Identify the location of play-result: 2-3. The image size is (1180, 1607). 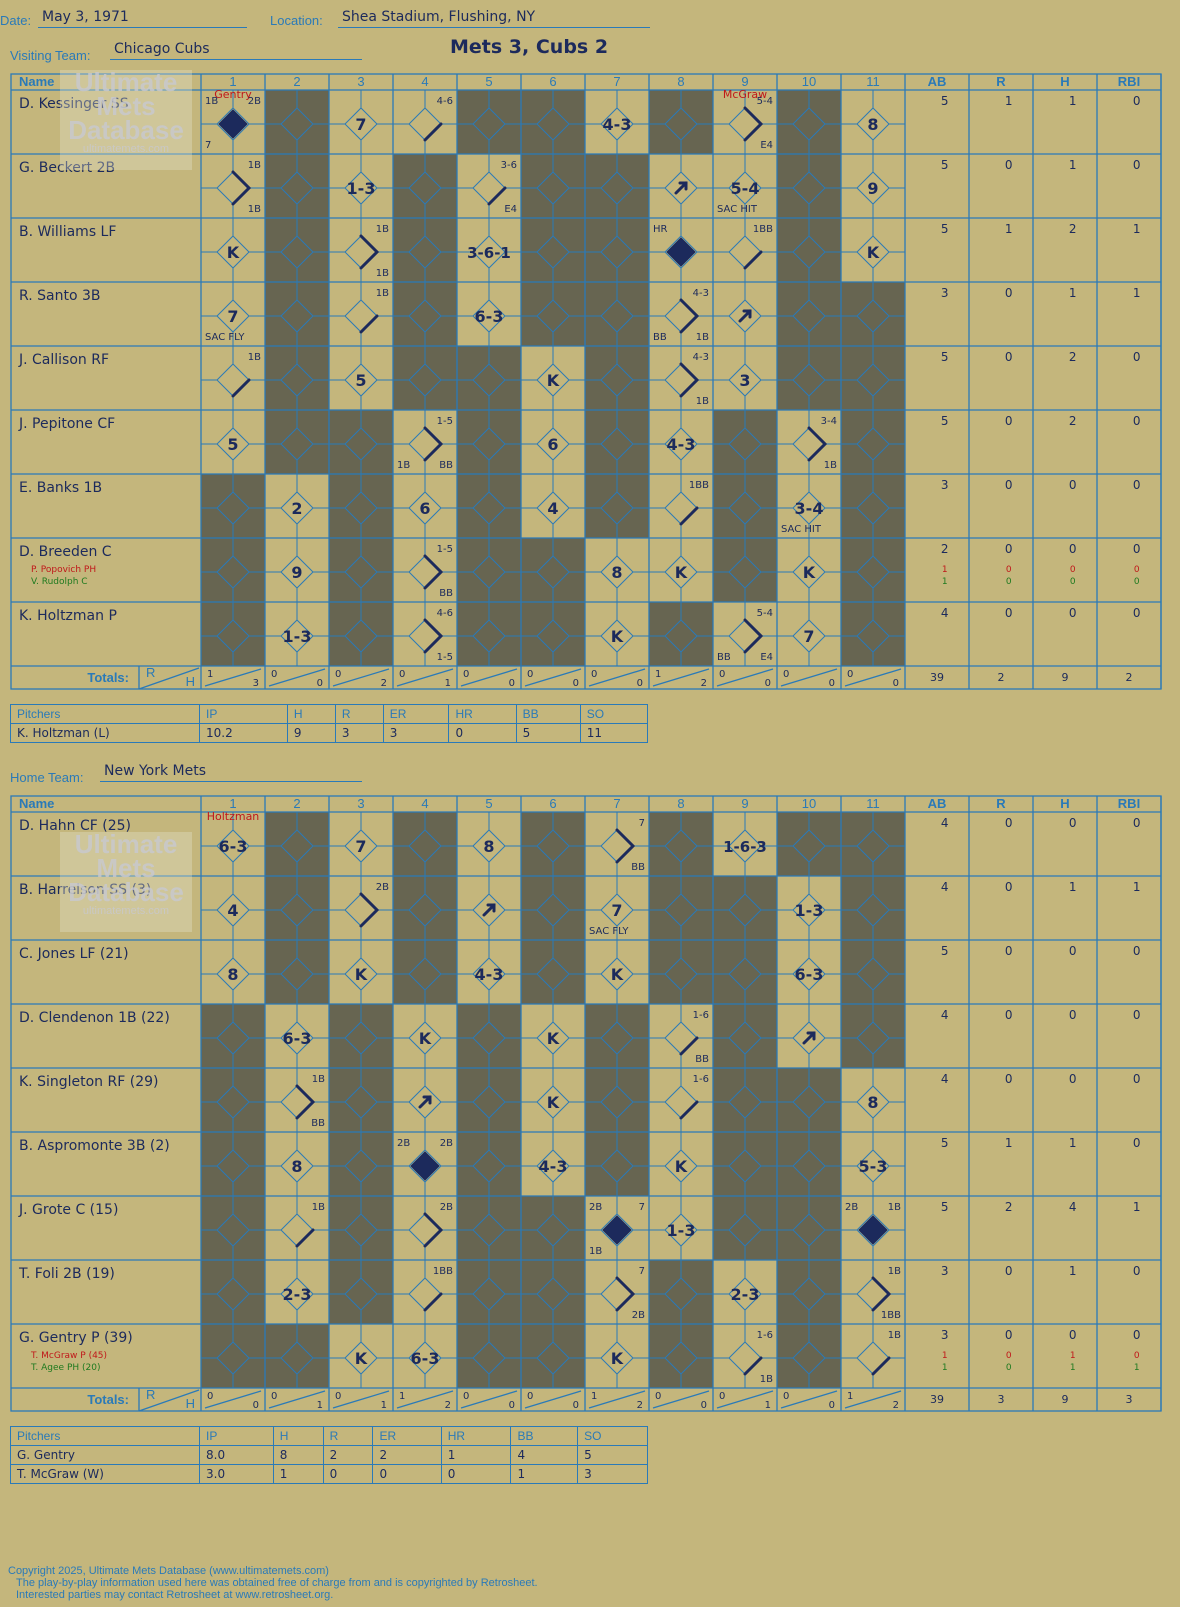
(745, 1294).